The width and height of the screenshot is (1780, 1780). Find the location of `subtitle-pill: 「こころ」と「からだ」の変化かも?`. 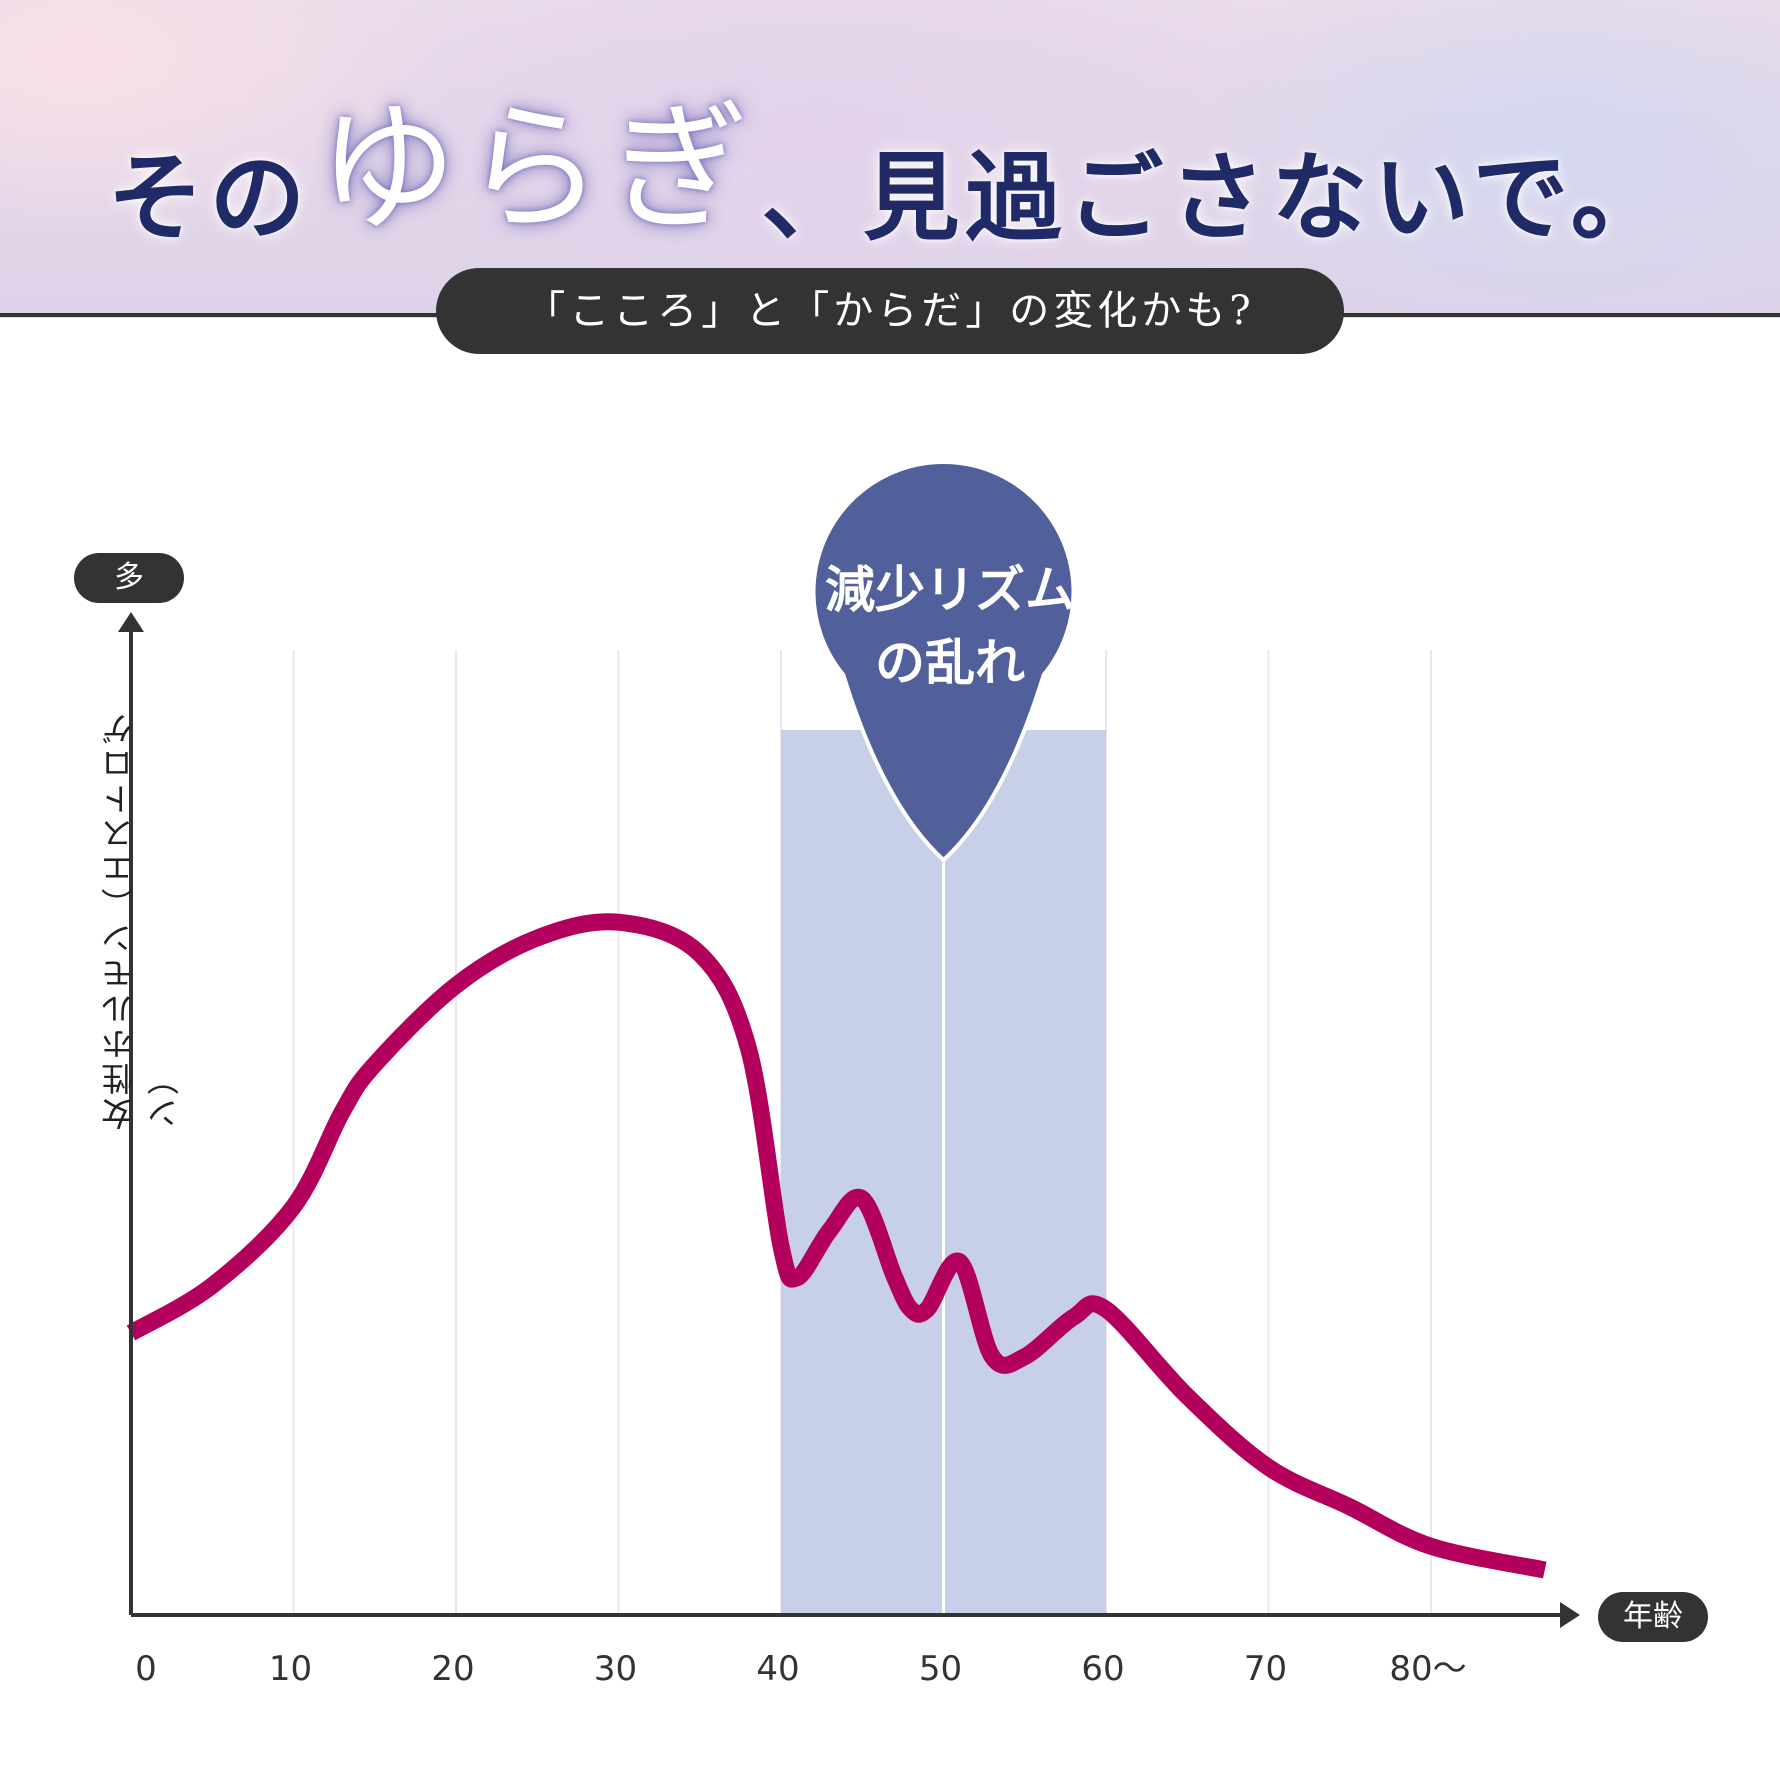

subtitle-pill: 「こころ」と「からだ」の変化かも? is located at coordinates (890, 311).